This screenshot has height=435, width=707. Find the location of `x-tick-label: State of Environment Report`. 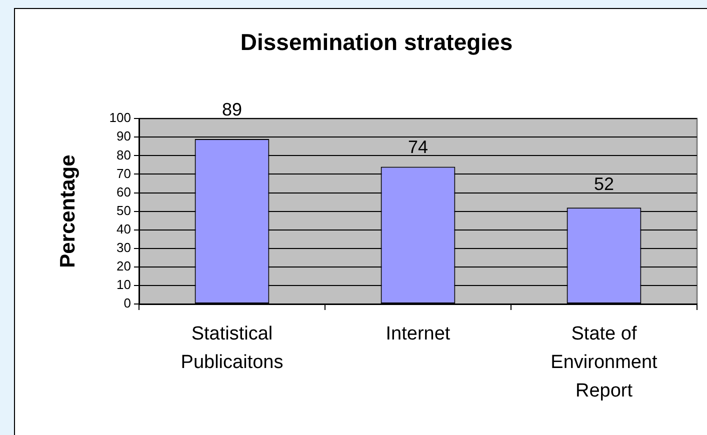

x-tick-label: State of Environment Report is located at coordinates (604, 362).